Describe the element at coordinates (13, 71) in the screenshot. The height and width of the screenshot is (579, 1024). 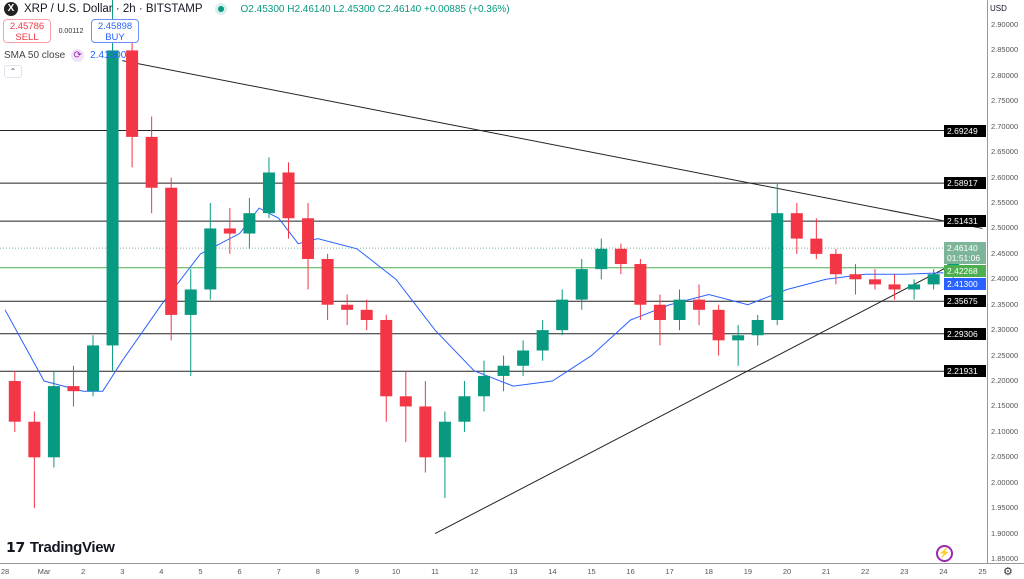
I see `collapse-legend-button: ⌃` at that location.